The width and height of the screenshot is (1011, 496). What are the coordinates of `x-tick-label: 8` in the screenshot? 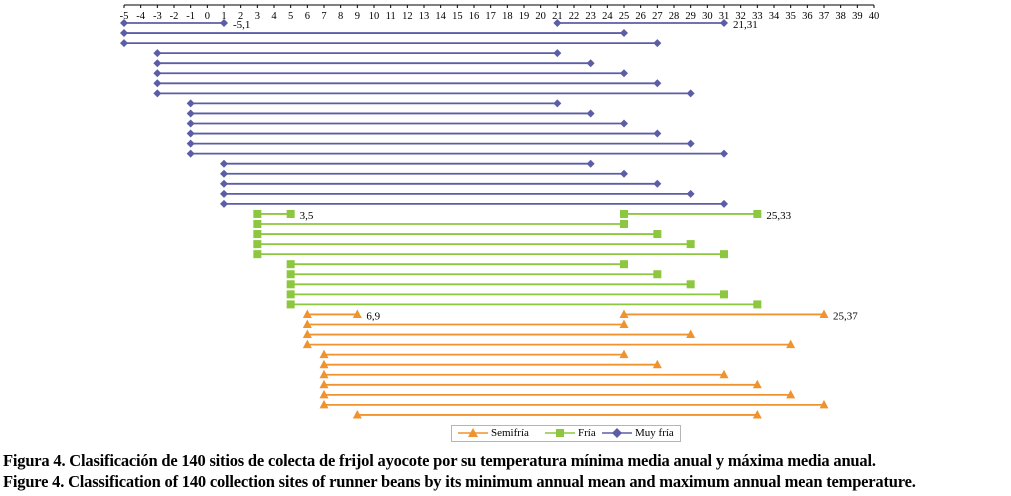 It's located at (340, 16).